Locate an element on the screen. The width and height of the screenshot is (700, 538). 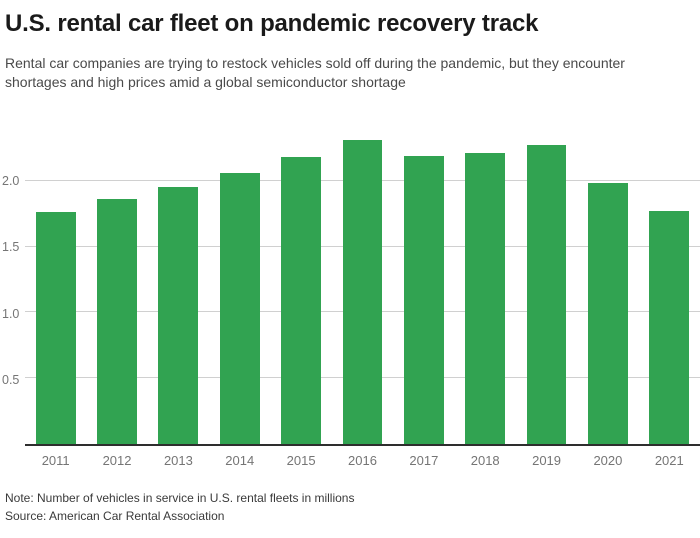
y-tick-label-2.0: 2.0 is located at coordinates (11, 181).